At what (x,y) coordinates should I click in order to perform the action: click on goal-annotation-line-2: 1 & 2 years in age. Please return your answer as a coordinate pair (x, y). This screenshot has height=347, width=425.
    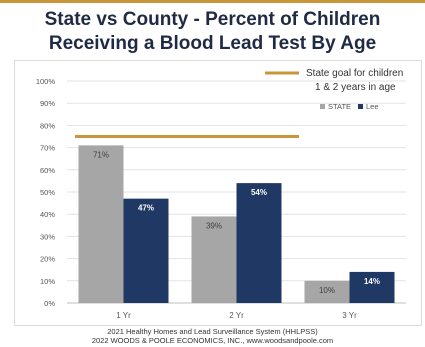
    Looking at the image, I should click on (355, 87).